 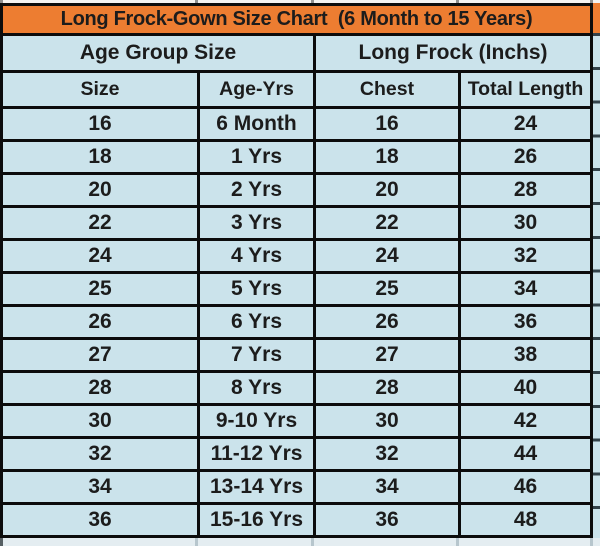 What do you see at coordinates (100, 89) in the screenshot?
I see `column-header-size: Size` at bounding box center [100, 89].